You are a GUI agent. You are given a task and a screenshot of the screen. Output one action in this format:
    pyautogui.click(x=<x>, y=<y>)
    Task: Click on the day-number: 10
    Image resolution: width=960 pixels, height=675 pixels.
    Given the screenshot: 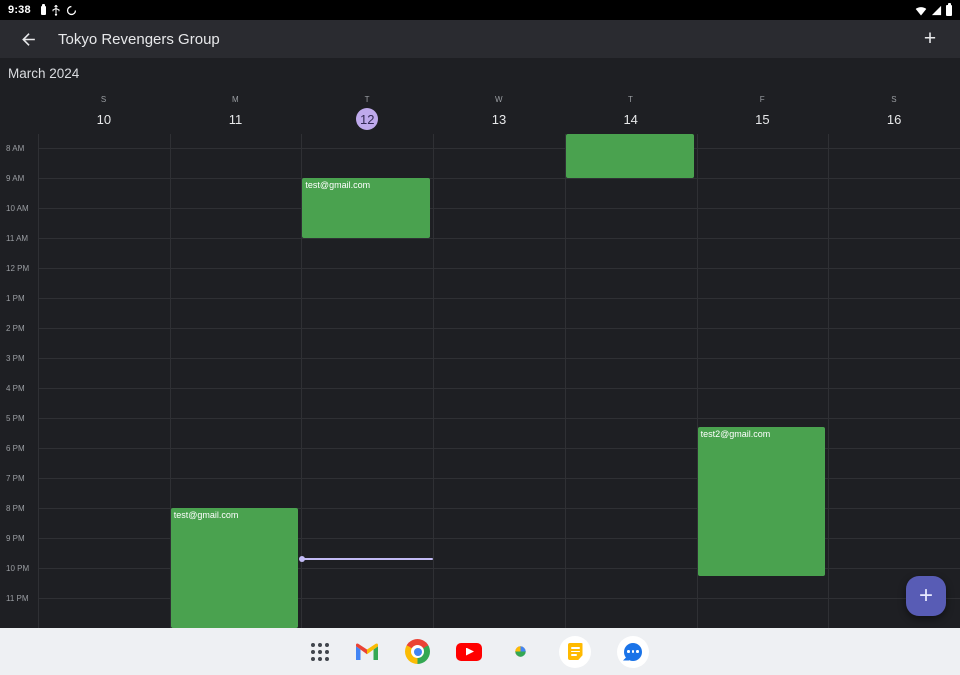 What is the action you would take?
    pyautogui.click(x=104, y=119)
    